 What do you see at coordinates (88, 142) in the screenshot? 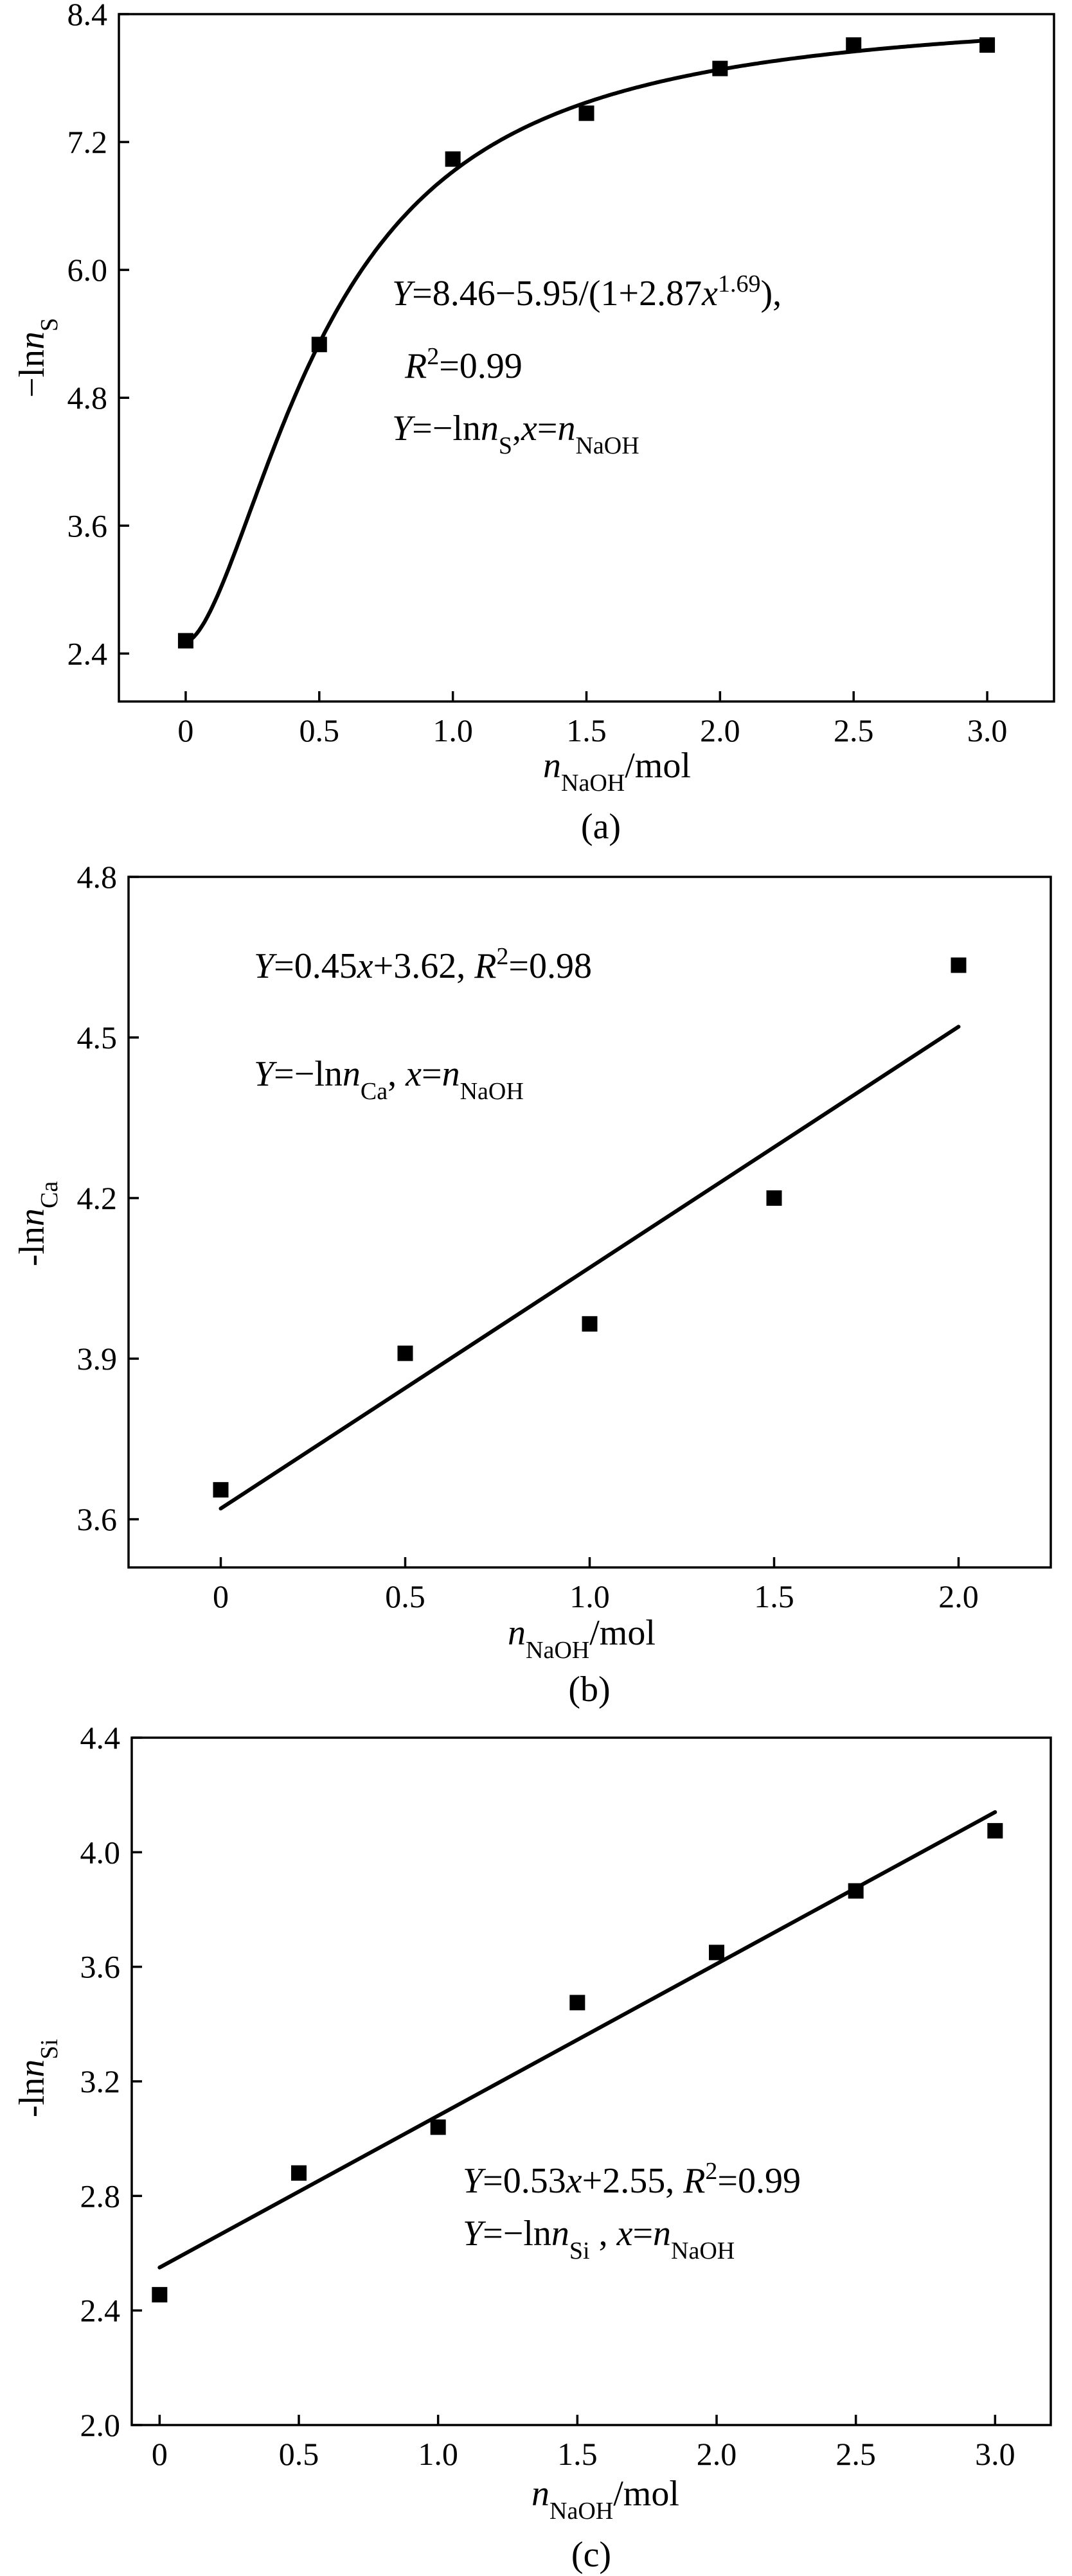
I see `y-tick-label: 7.2` at bounding box center [88, 142].